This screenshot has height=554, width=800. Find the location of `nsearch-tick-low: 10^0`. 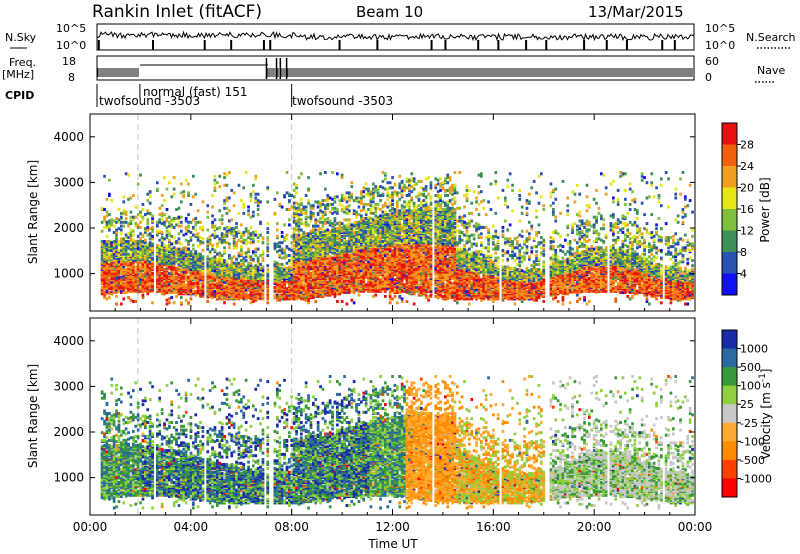

nsearch-tick-low: 10^0 is located at coordinates (720, 45).